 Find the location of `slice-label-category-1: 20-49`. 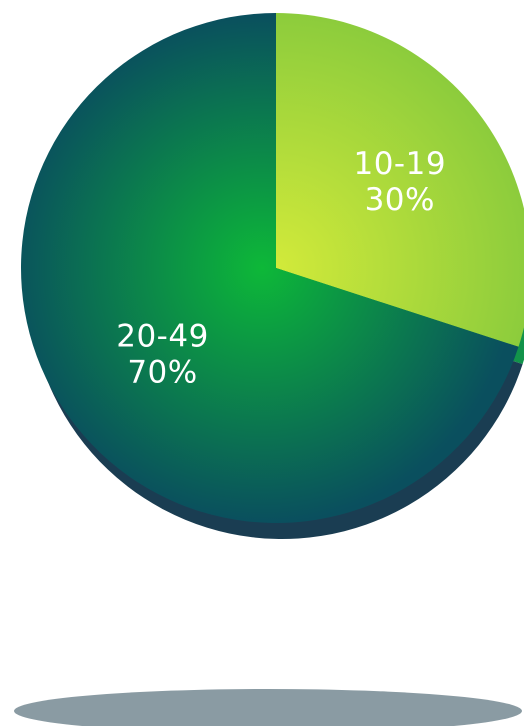

slice-label-category-1: 20-49 is located at coordinates (162, 336).